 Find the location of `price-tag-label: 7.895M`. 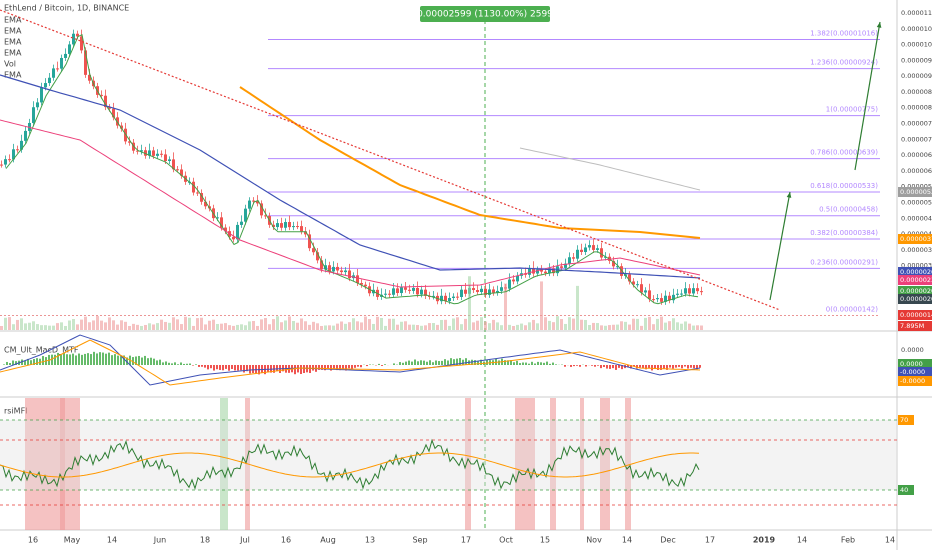

price-tag-label: 7.895M is located at coordinates (912, 326).